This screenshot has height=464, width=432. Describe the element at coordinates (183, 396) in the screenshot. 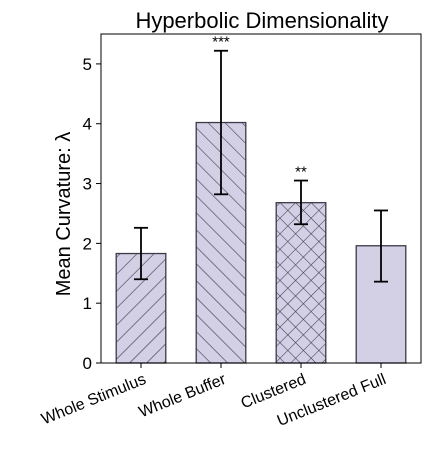

I see `x-tick-label: Whole Buffer` at that location.